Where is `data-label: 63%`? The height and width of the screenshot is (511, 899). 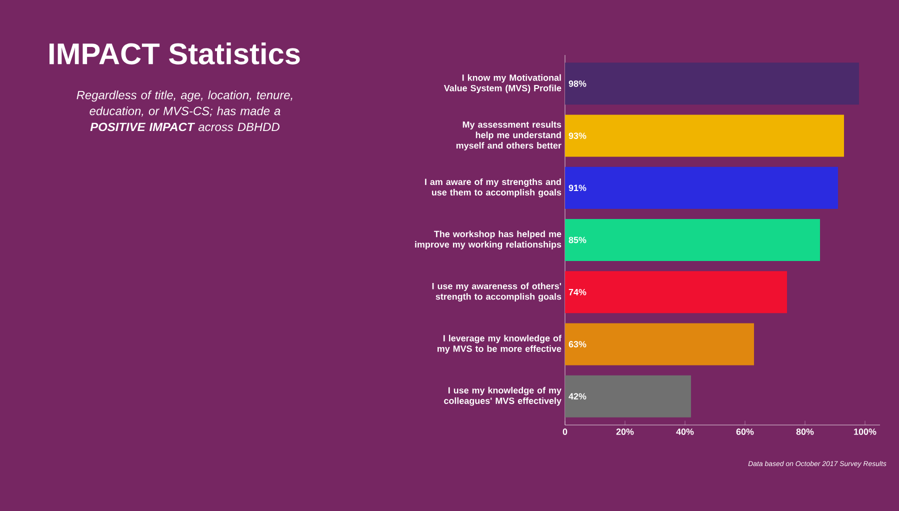
data-label: 63% is located at coordinates (577, 344).